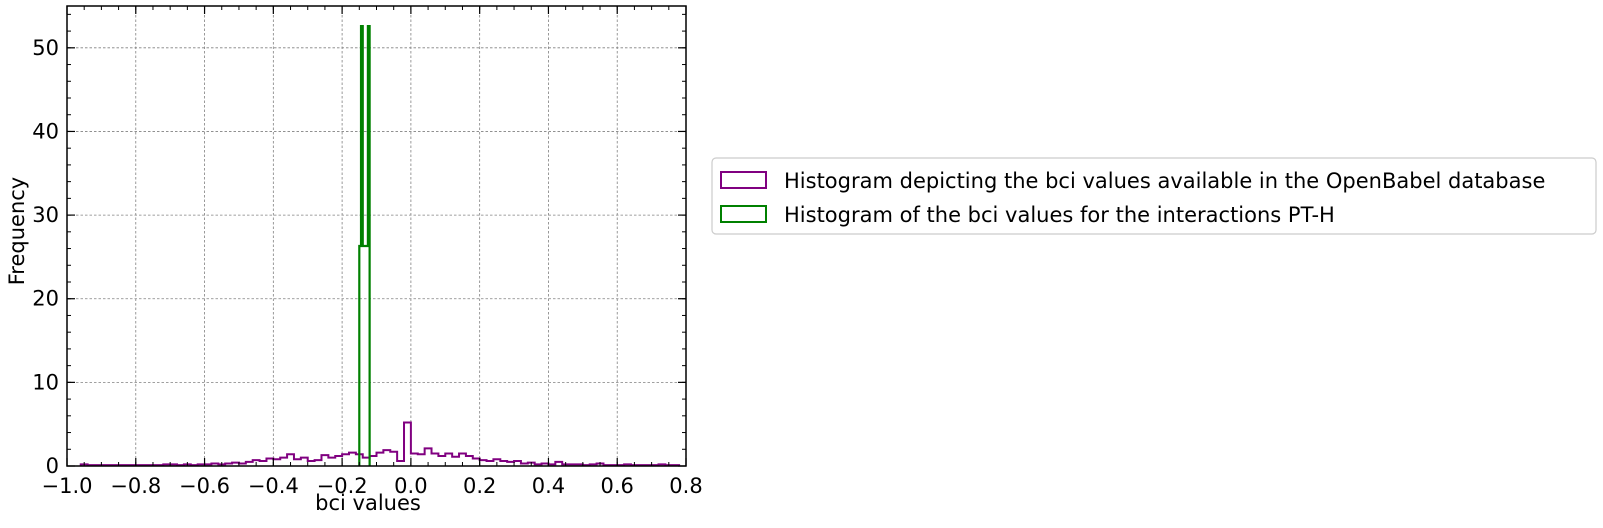 Image resolution: width=1603 pixels, height=528 pixels. Describe the element at coordinates (410, 486) in the screenshot. I see `x-tick-label: 0.0` at that location.